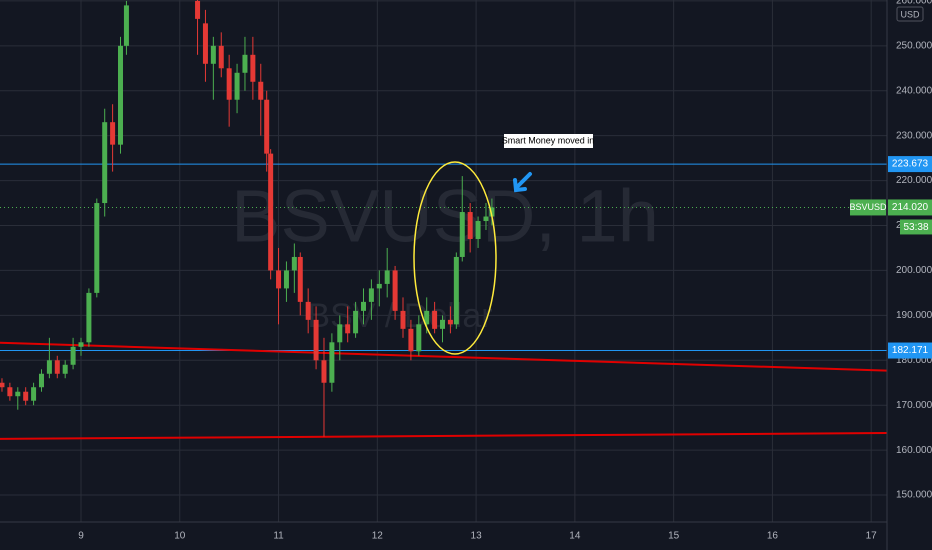 The height and width of the screenshot is (550, 932). What do you see at coordinates (914, 315) in the screenshot?
I see `y-tick-label: 190.000` at bounding box center [914, 315].